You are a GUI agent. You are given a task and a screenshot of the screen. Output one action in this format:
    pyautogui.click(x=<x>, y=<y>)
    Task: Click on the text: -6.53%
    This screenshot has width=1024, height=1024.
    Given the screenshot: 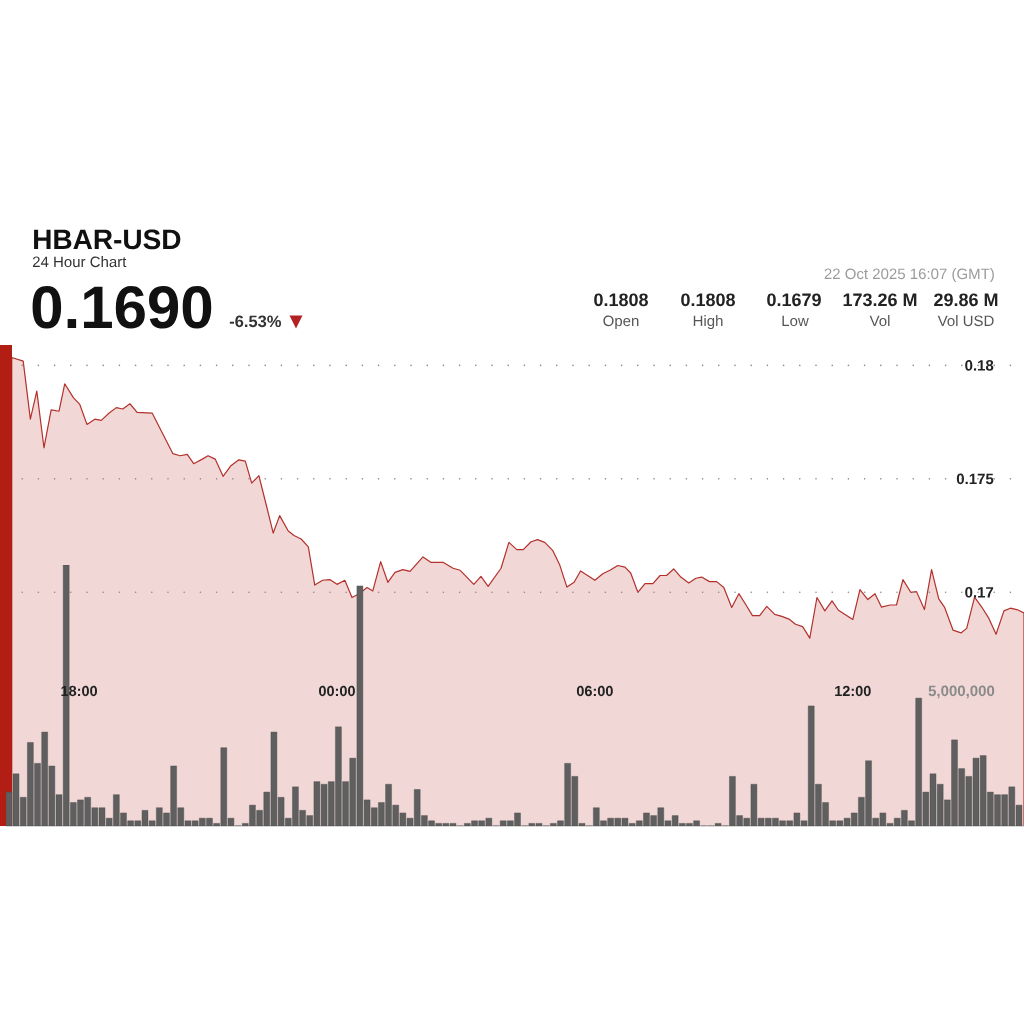 What is the action you would take?
    pyautogui.click(x=255, y=321)
    